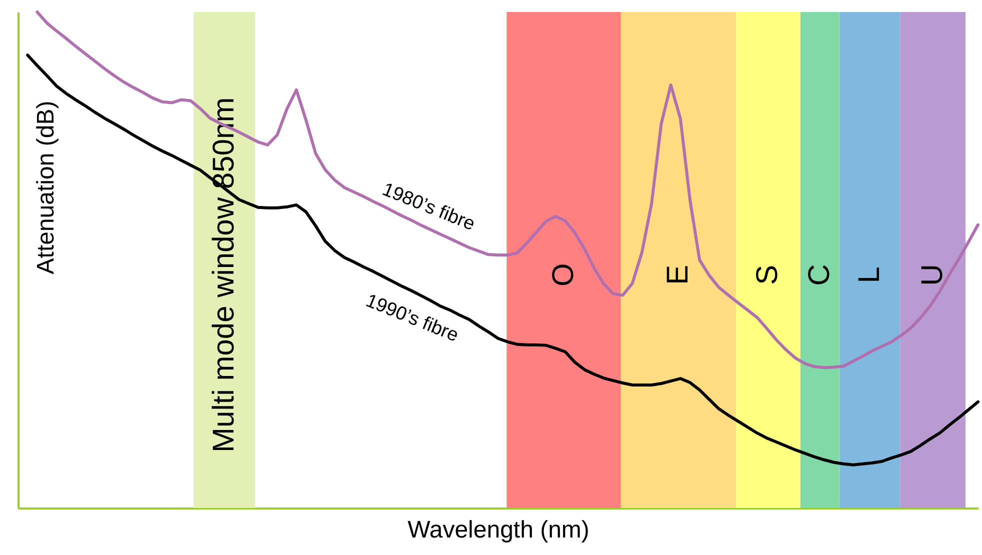 This screenshot has height=555, width=982. Describe the element at coordinates (677, 274) in the screenshot. I see `annotation: E` at that location.